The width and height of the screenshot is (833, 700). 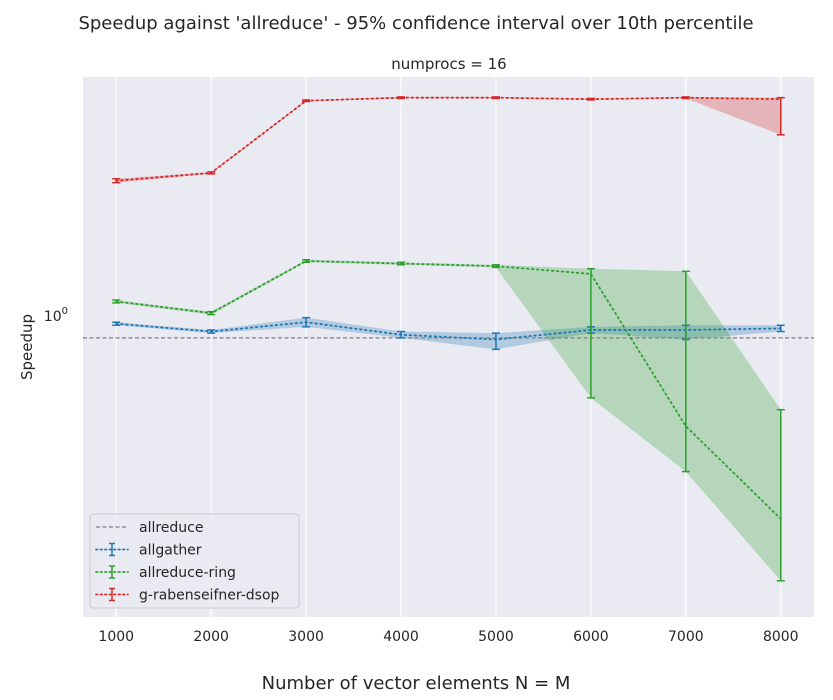 I want to click on legend-item-g-rabenseifner-dsop: g-rabenseifner-dsop, so click(x=187, y=596).